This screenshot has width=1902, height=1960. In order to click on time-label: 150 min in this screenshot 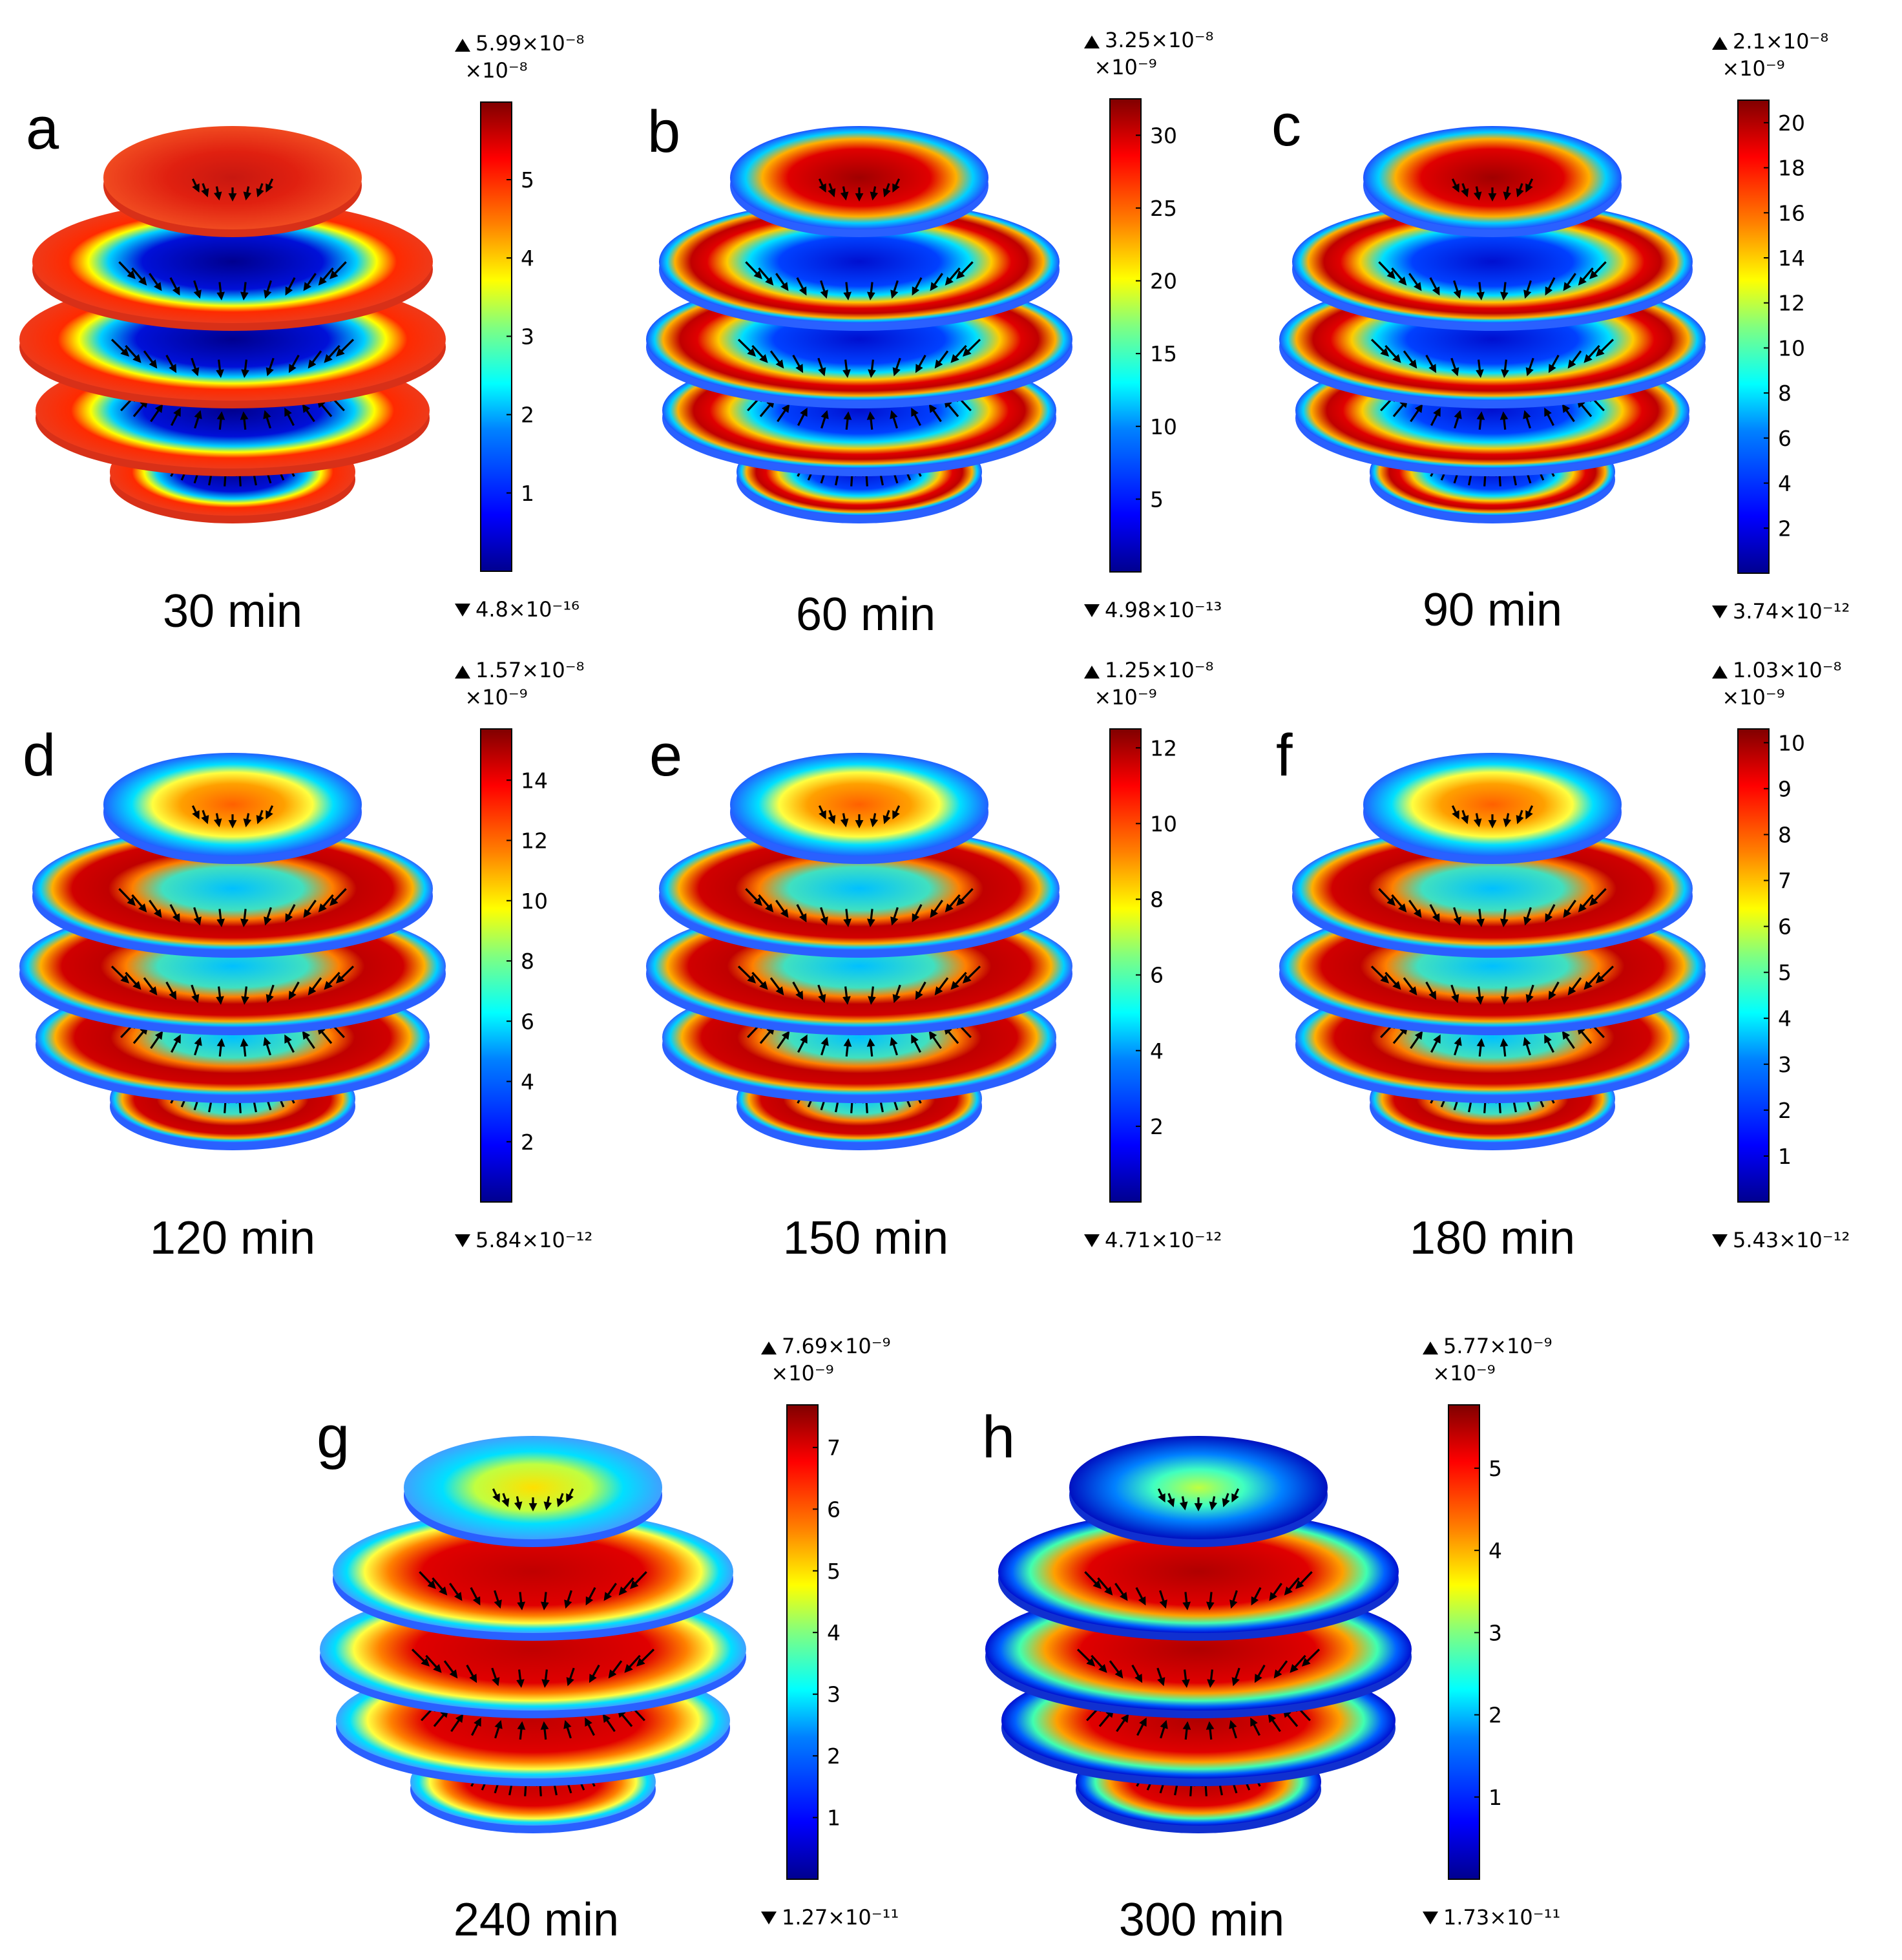, I will do `click(865, 1238)`.